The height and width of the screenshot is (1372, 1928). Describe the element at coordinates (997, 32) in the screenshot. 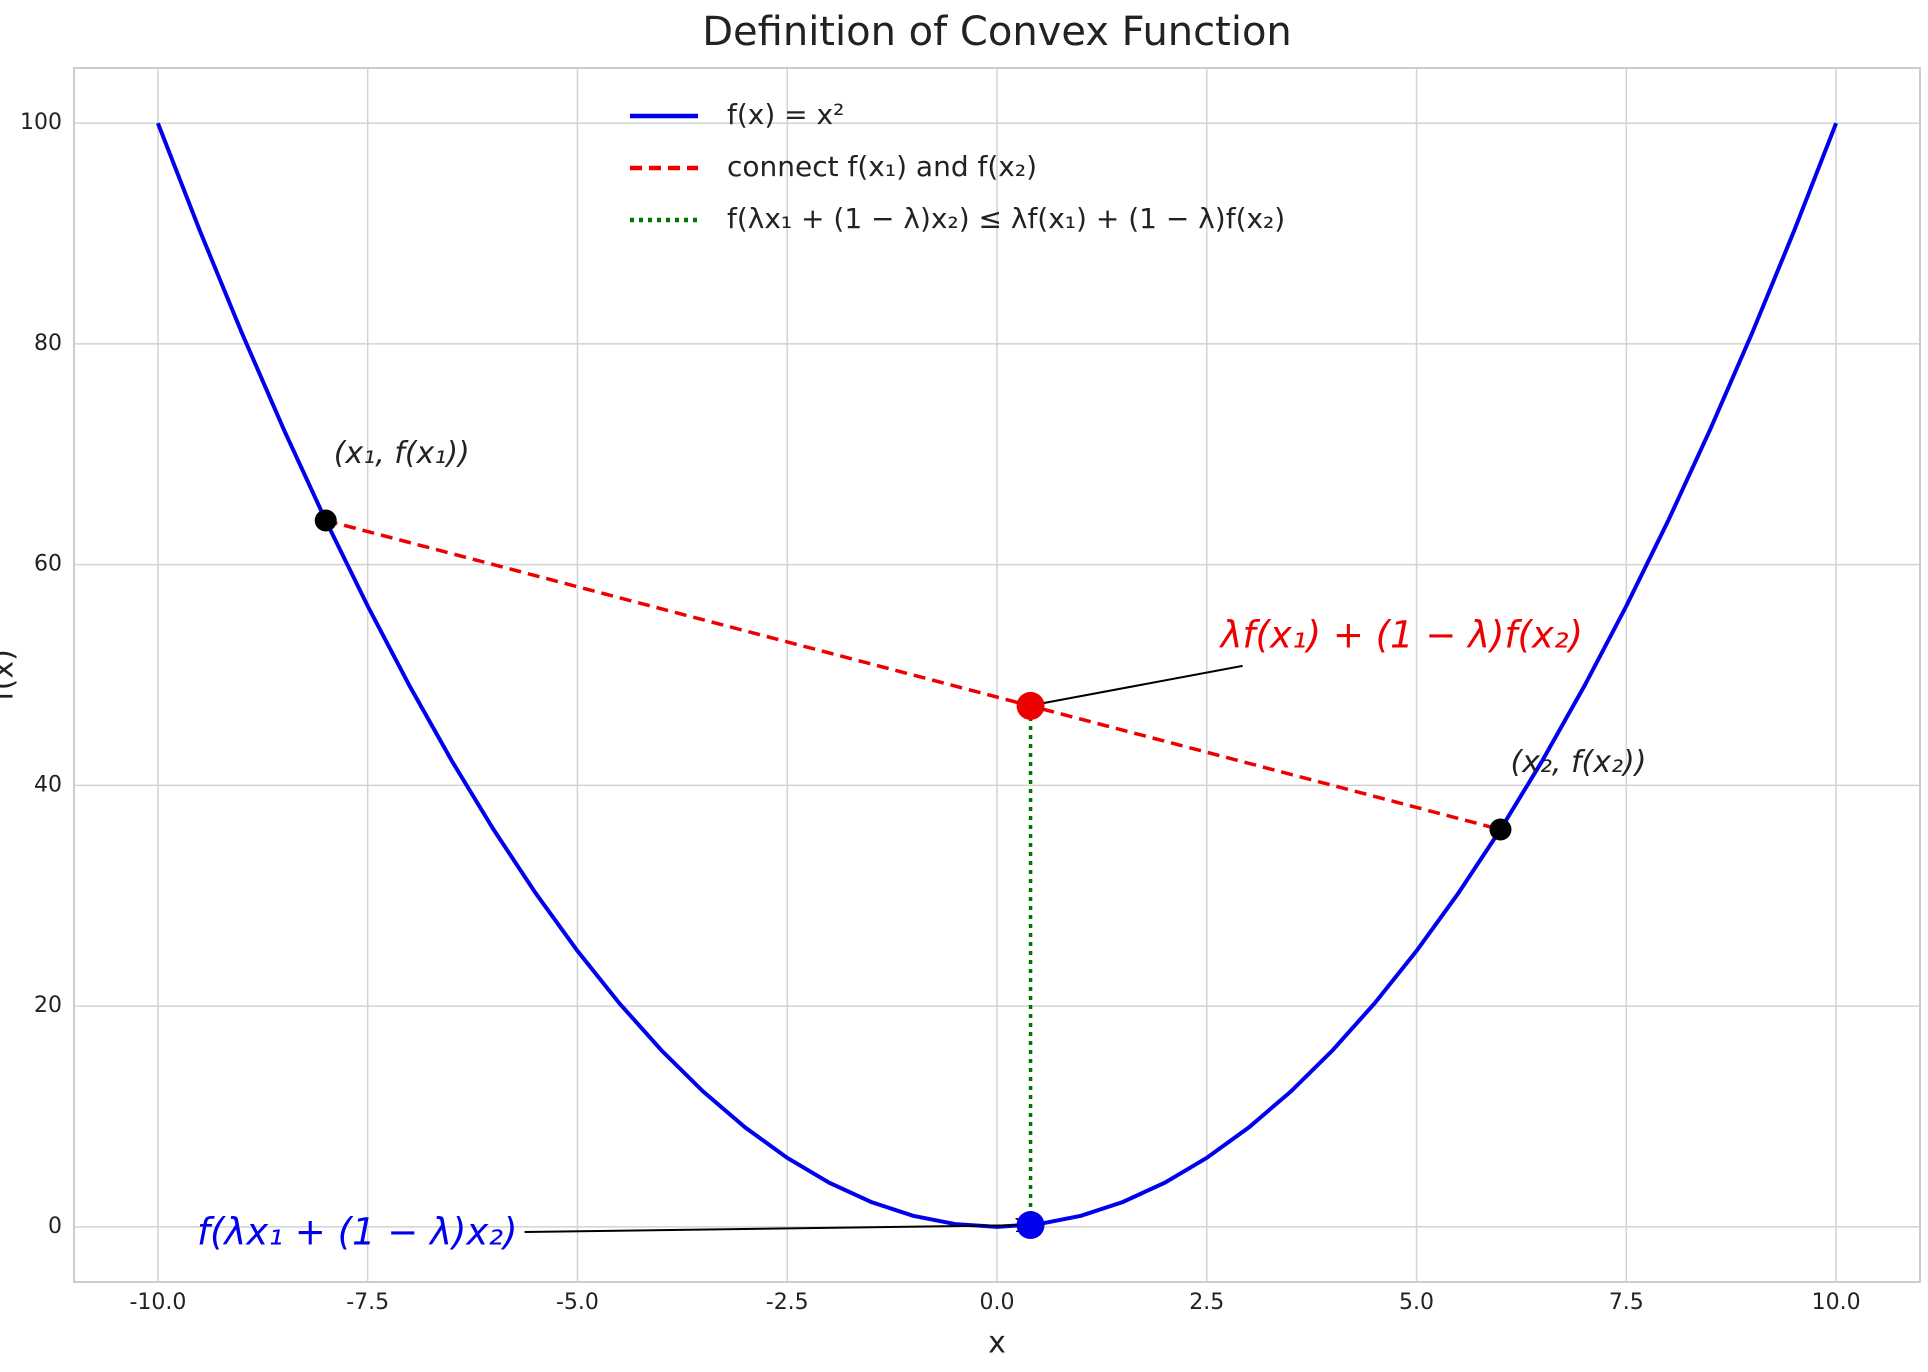

I see `chart-title: Definition of Convex Function` at that location.